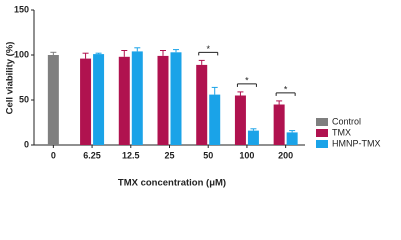 Image resolution: width=401 pixels, height=240 pixels. Describe the element at coordinates (285, 155) in the screenshot. I see `x-tick-label: 200` at that location.